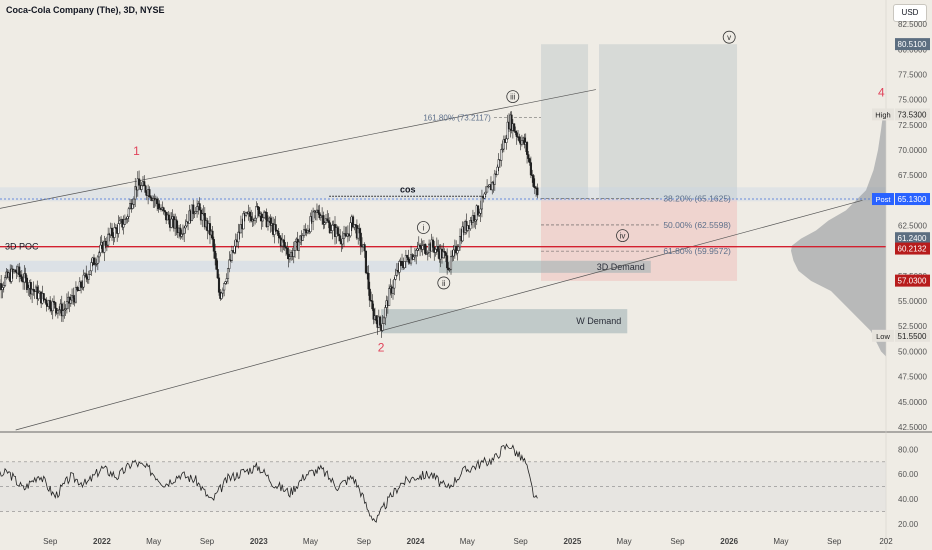 Image resolution: width=932 pixels, height=550 pixels. Describe the element at coordinates (408, 189) in the screenshot. I see `annotation-label: cos` at that location.